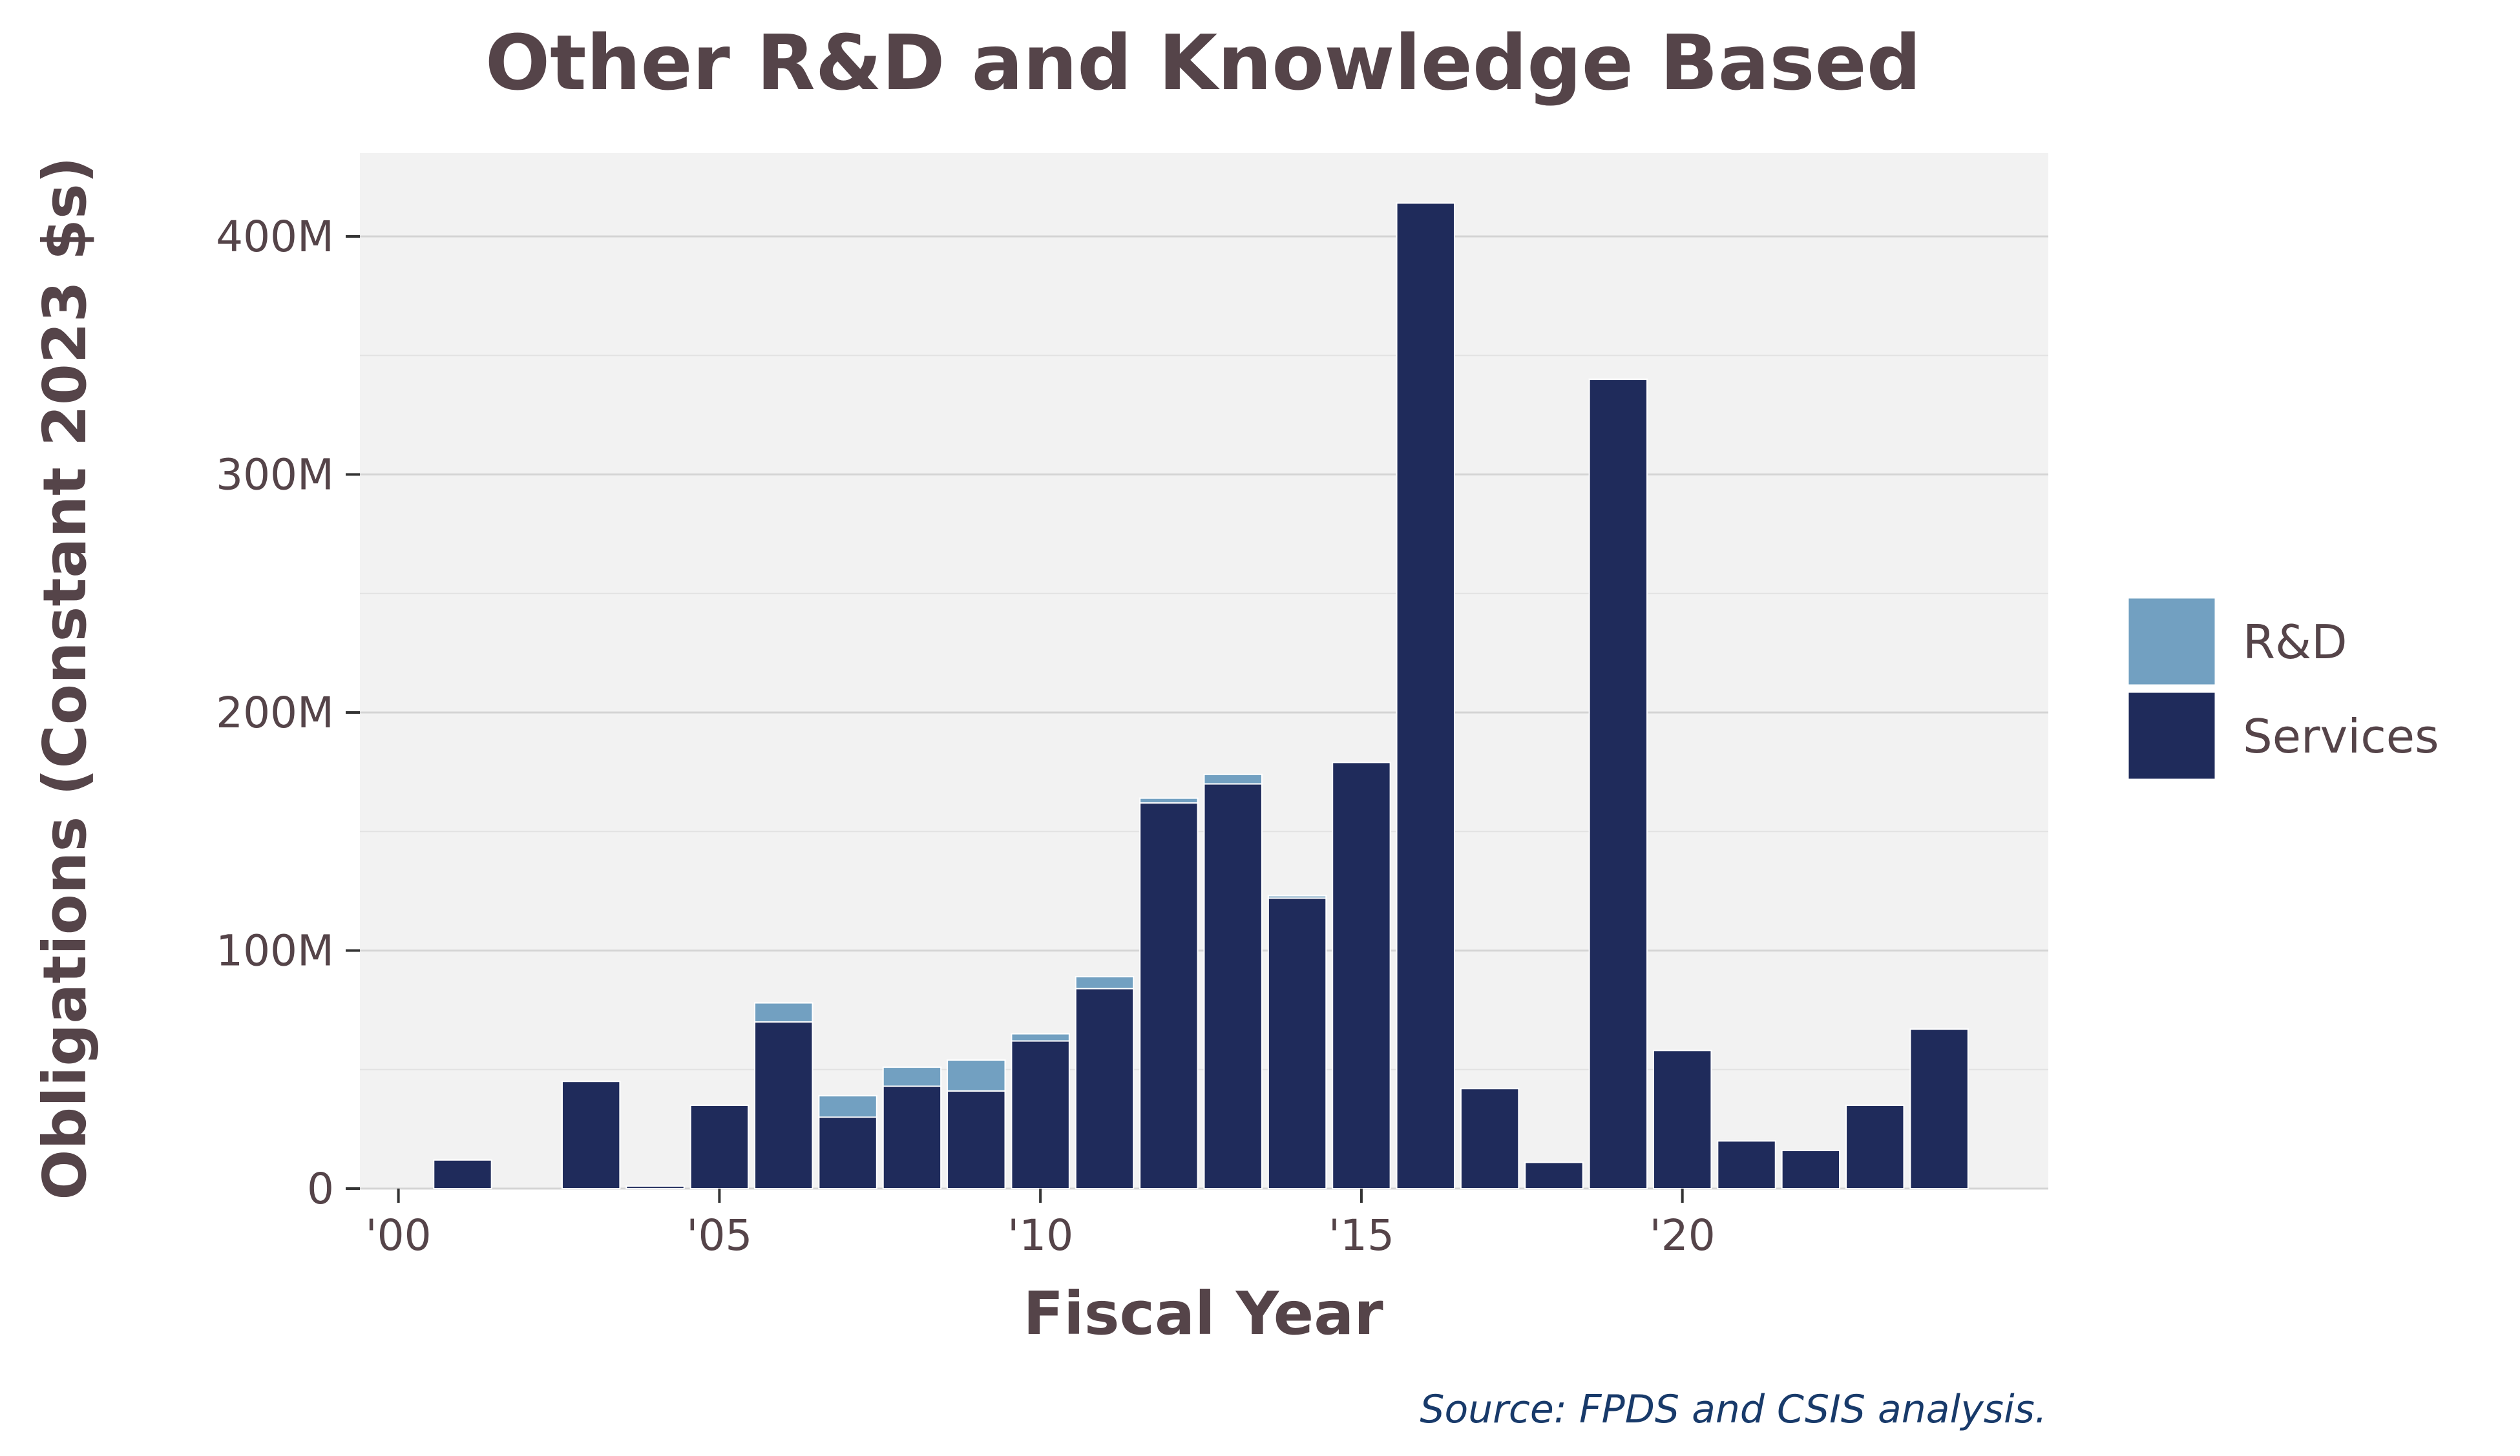 The image size is (2520, 1456). What do you see at coordinates (1233, 987) in the screenshot?
I see `bar-services-2013` at bounding box center [1233, 987].